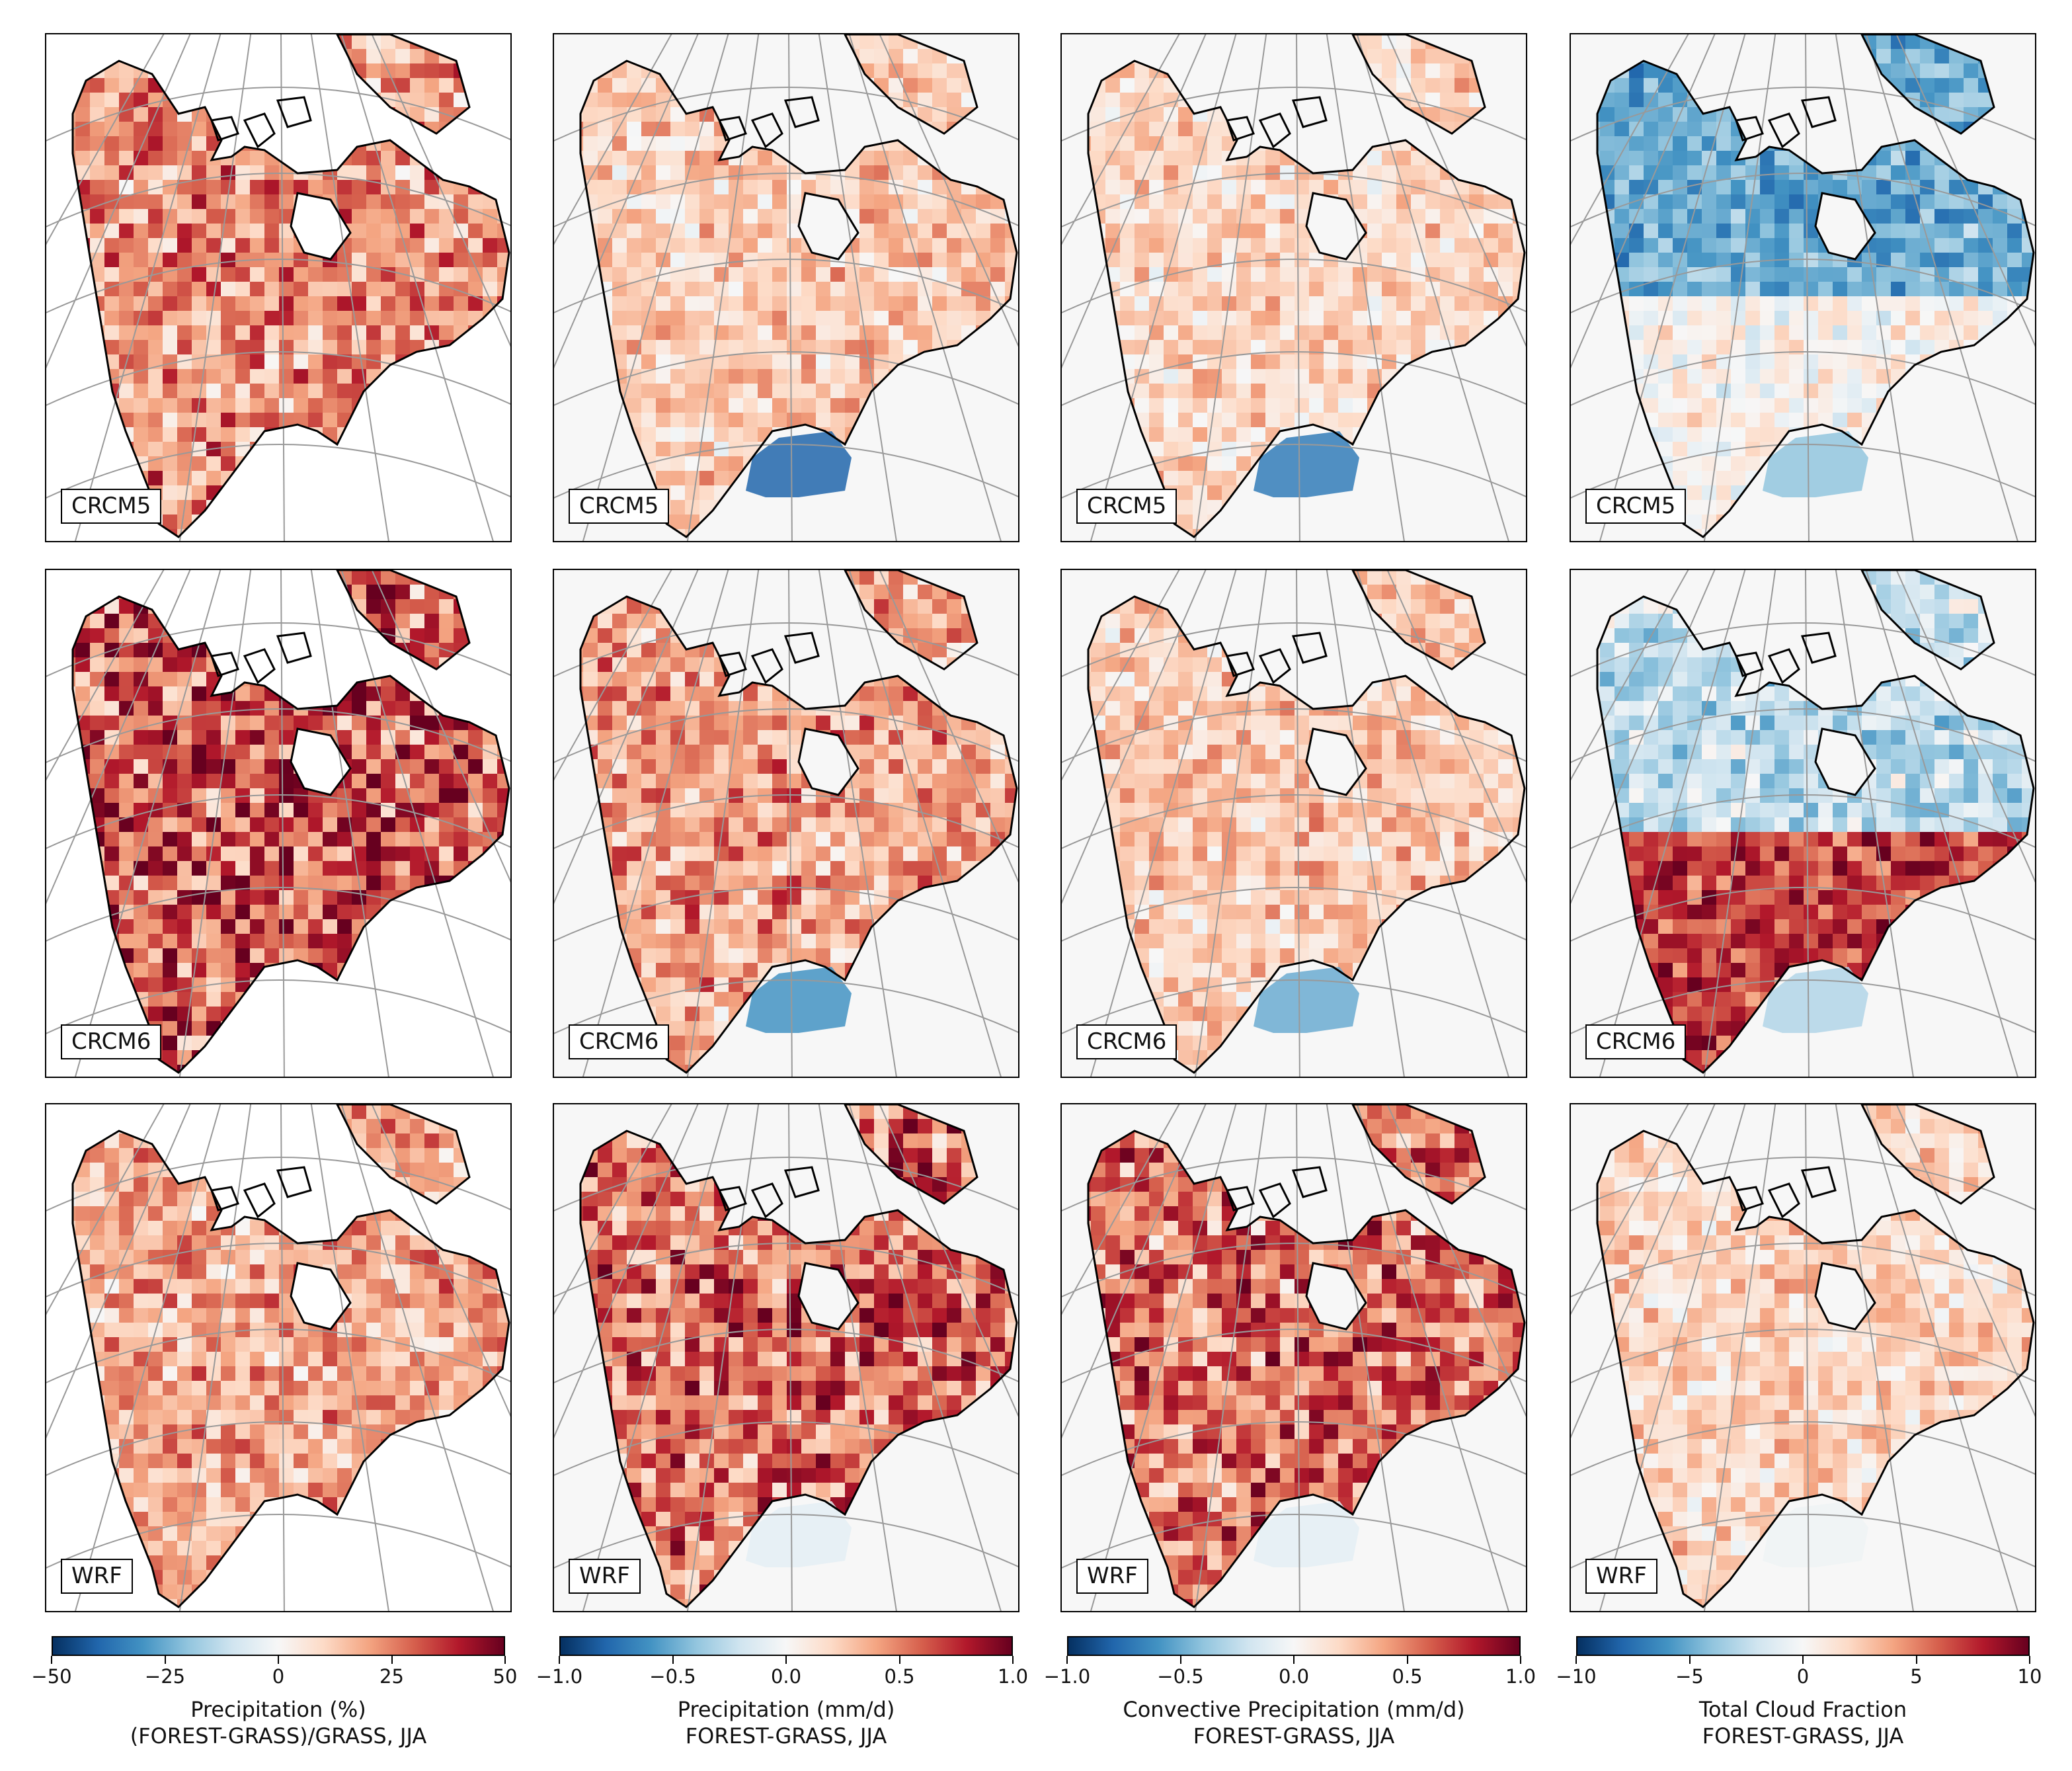 Image resolution: width=2072 pixels, height=1771 pixels. I want to click on graticule, so click(786, 287).